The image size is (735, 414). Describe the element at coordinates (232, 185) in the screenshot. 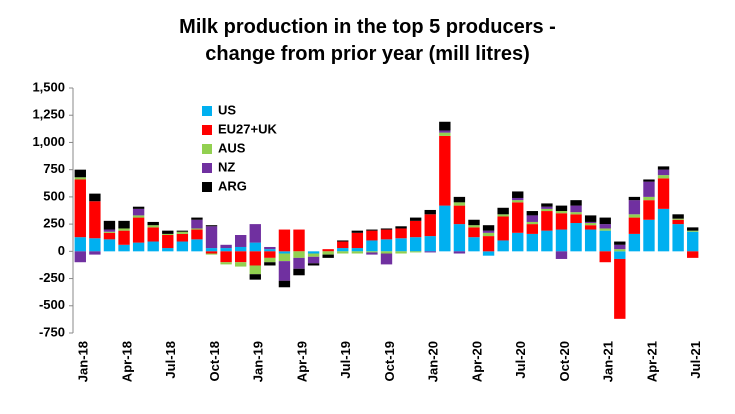

I see `legend-label: ARG` at that location.